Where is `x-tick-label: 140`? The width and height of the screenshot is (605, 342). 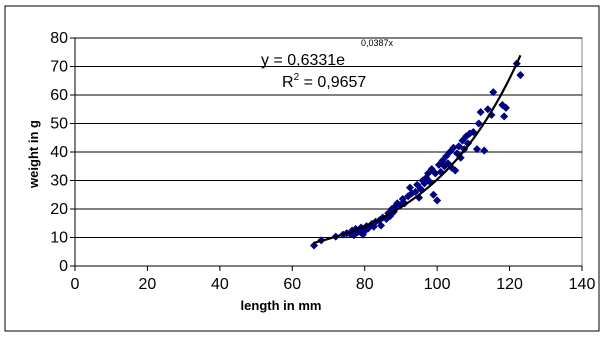
x-tick-label: 140 is located at coordinates (582, 284).